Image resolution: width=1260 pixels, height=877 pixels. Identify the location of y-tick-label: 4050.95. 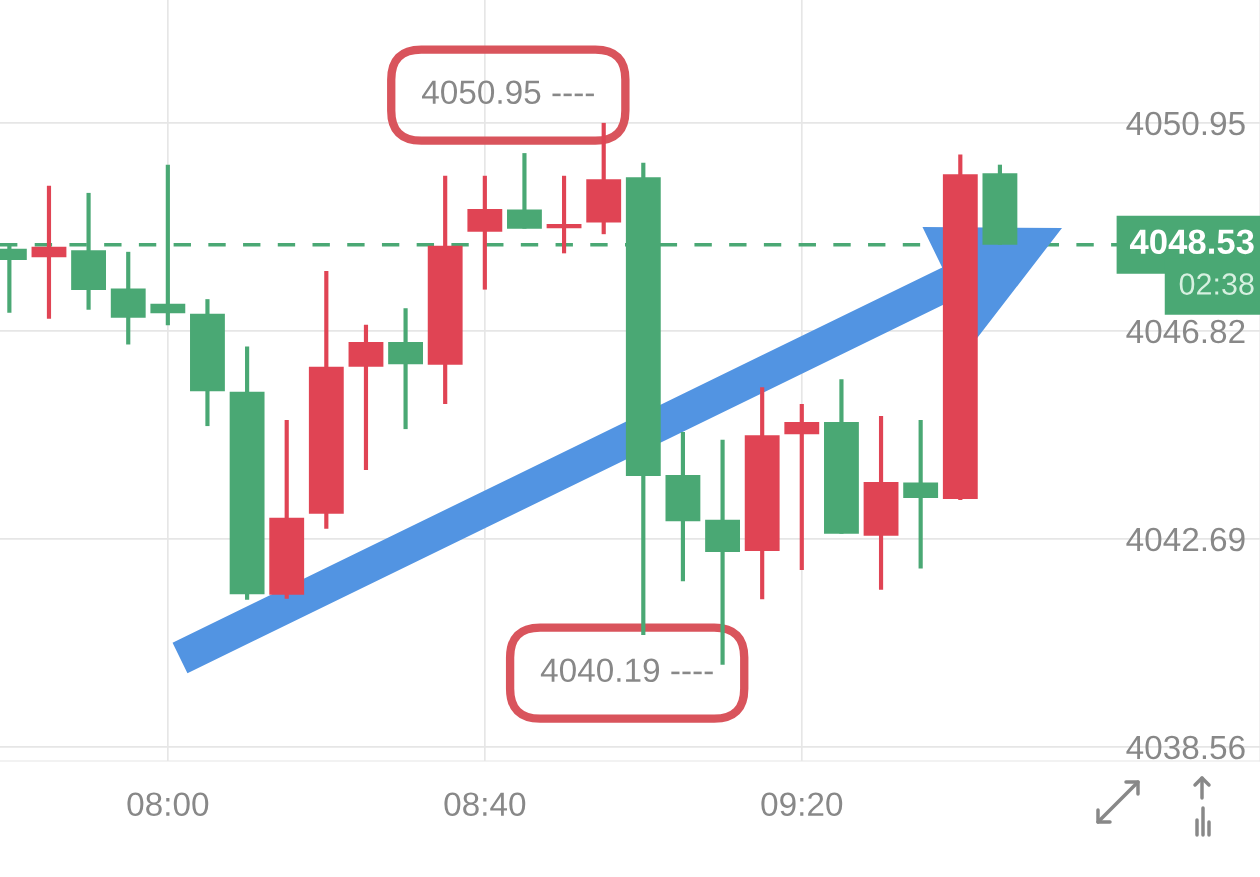
(1185, 123).